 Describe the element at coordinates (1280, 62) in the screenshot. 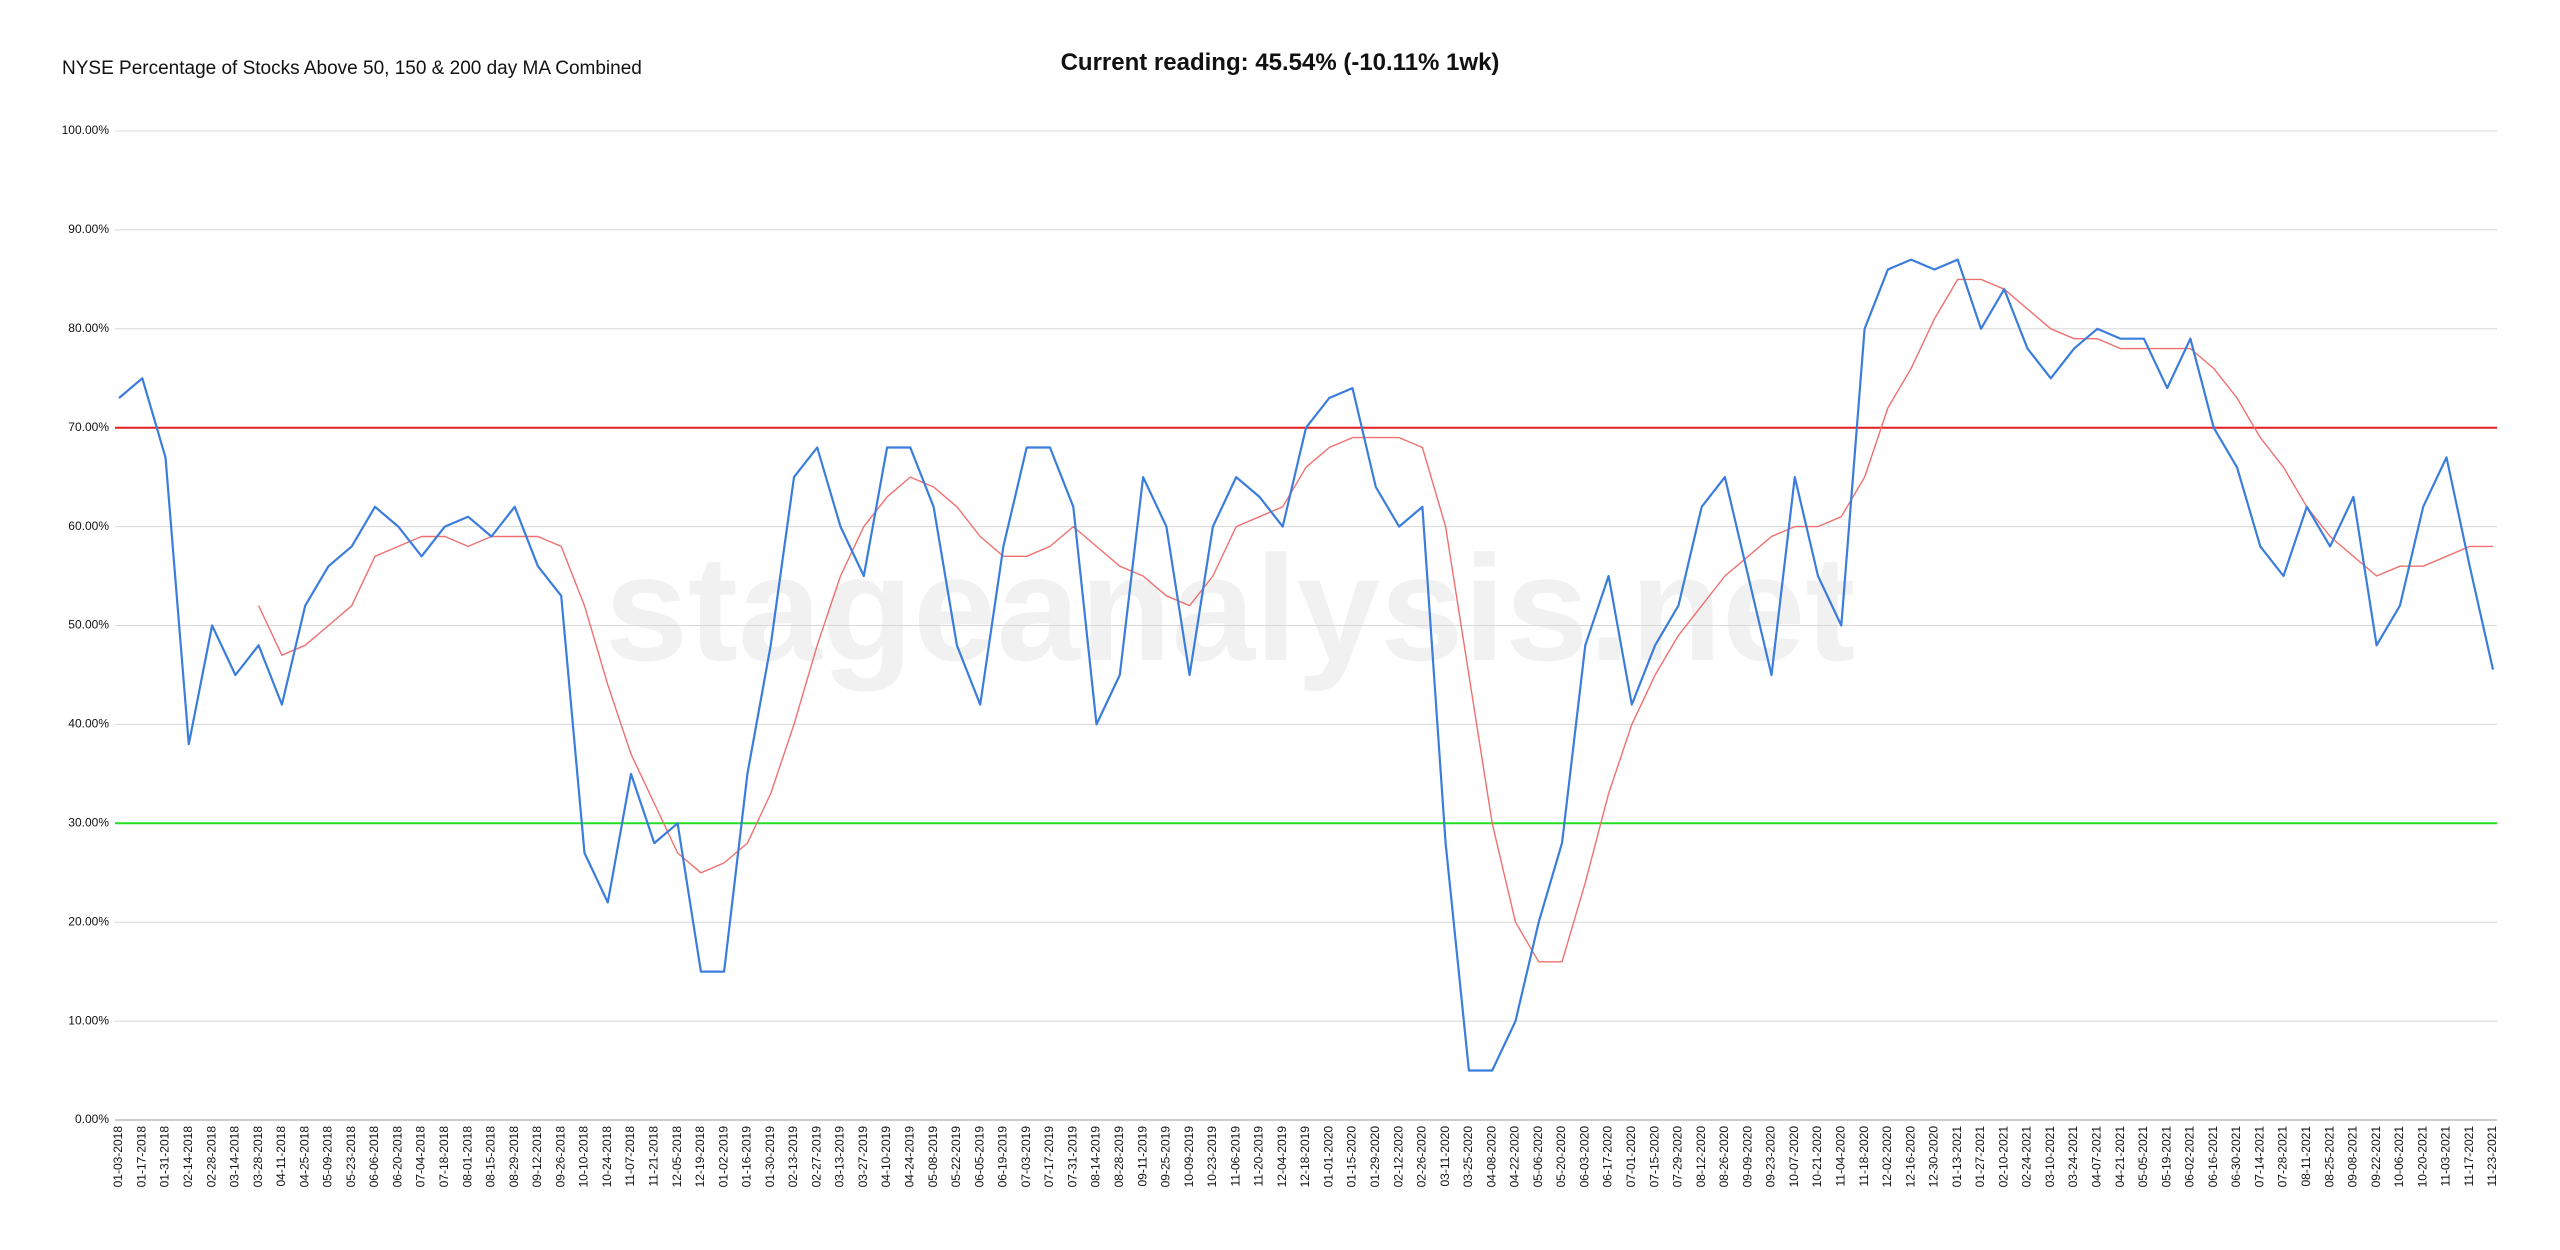

I see `chart-subtitle: Current reading: 45.54% (-10.11% 1wk)` at that location.